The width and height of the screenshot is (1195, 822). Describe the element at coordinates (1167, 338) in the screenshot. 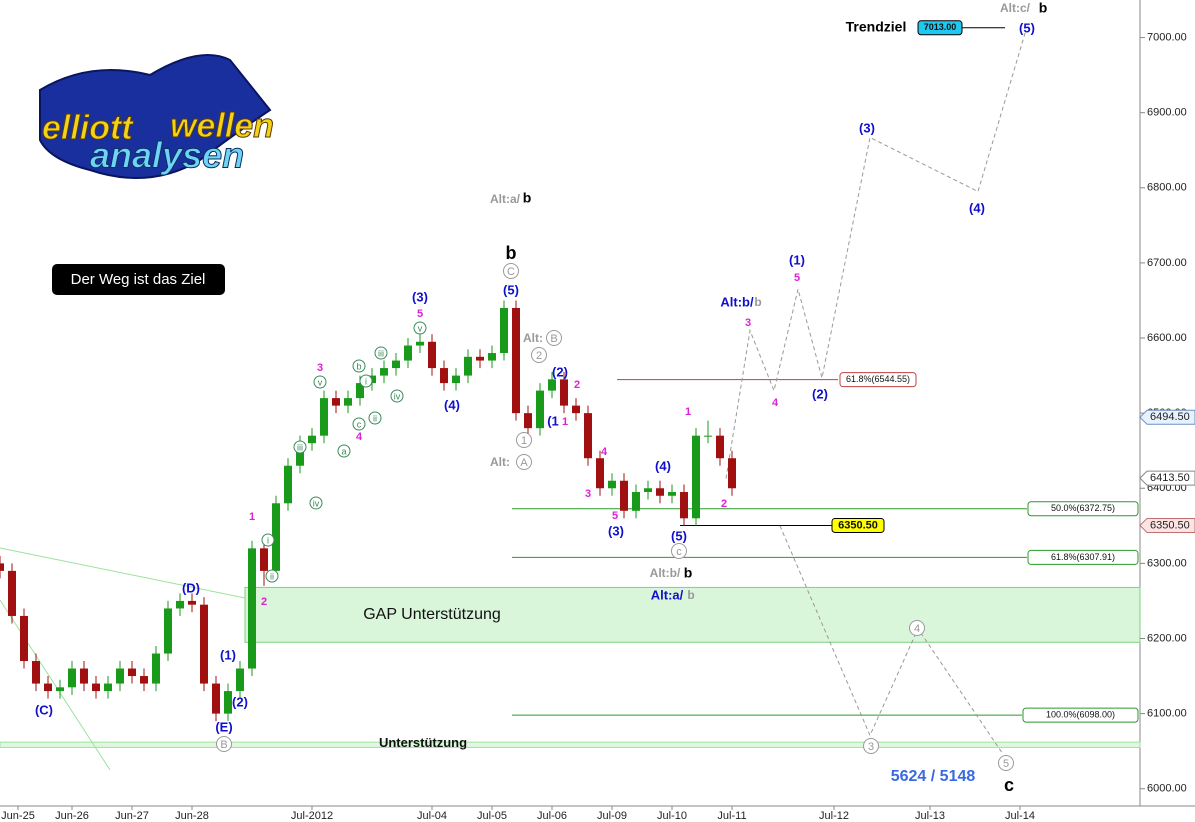

I see `y-tick-label: 6600.00` at that location.